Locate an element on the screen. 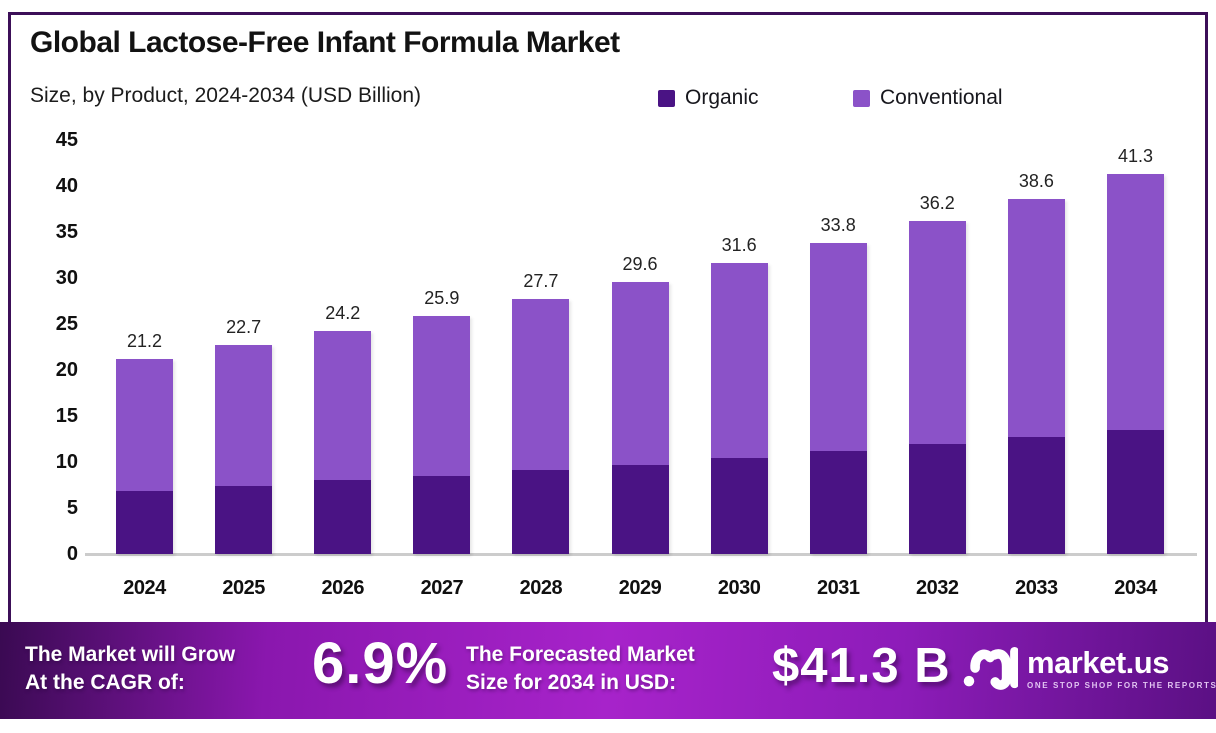 This screenshot has width=1216, height=733. bar-column-2029: 29.6 is located at coordinates (639, 347).